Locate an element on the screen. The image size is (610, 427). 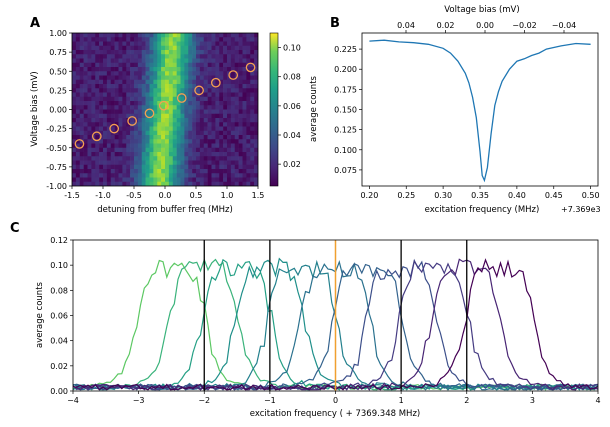
panel-a-y-tick-label: 0.00 is located at coordinates (58, 110).